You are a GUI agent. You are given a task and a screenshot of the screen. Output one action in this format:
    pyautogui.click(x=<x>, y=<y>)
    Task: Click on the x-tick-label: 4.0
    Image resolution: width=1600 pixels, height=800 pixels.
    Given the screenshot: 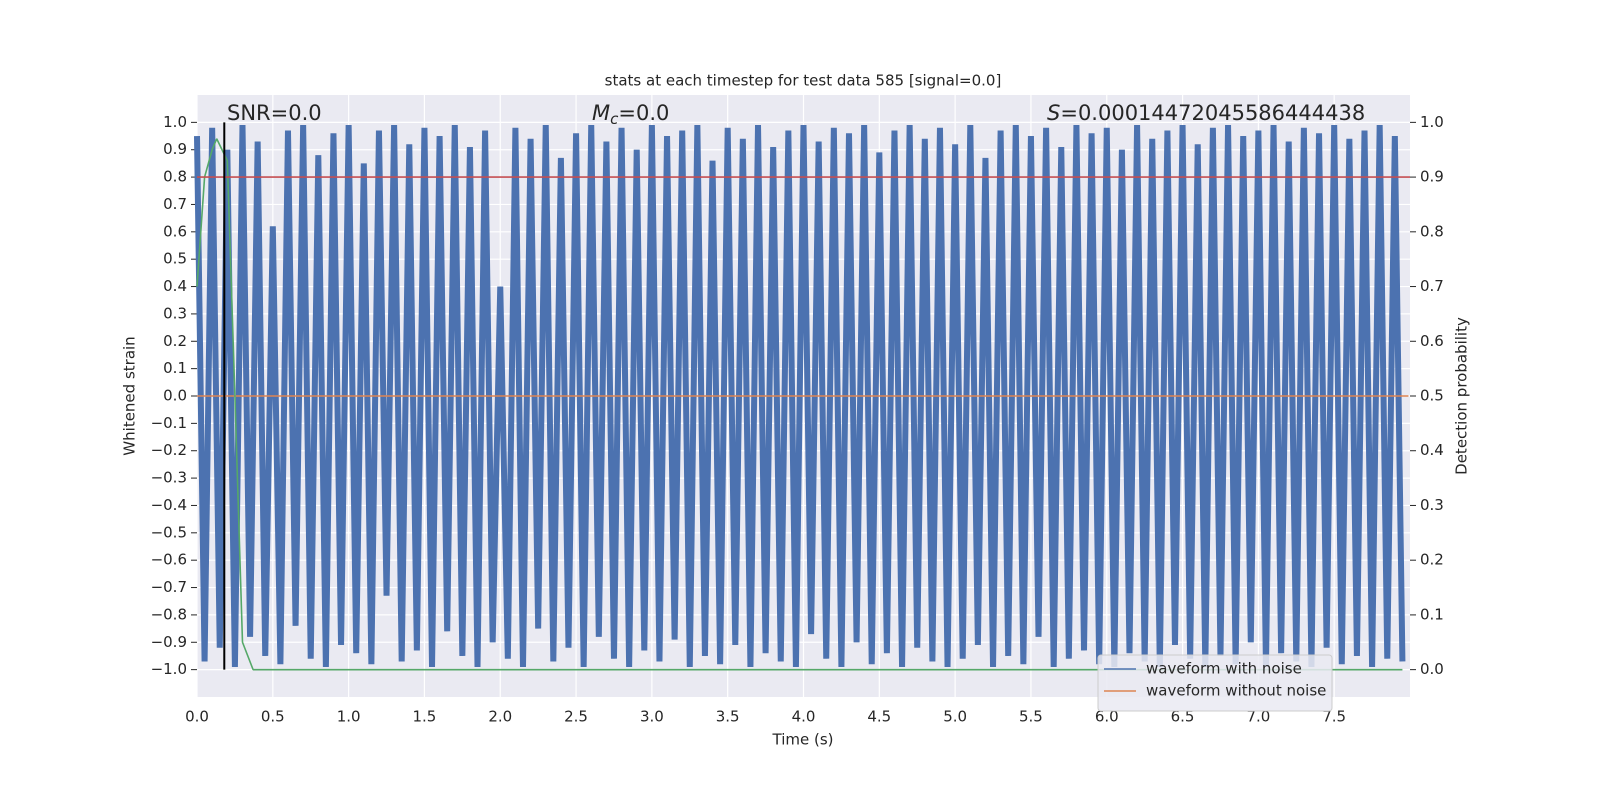 What is the action you would take?
    pyautogui.click(x=804, y=717)
    